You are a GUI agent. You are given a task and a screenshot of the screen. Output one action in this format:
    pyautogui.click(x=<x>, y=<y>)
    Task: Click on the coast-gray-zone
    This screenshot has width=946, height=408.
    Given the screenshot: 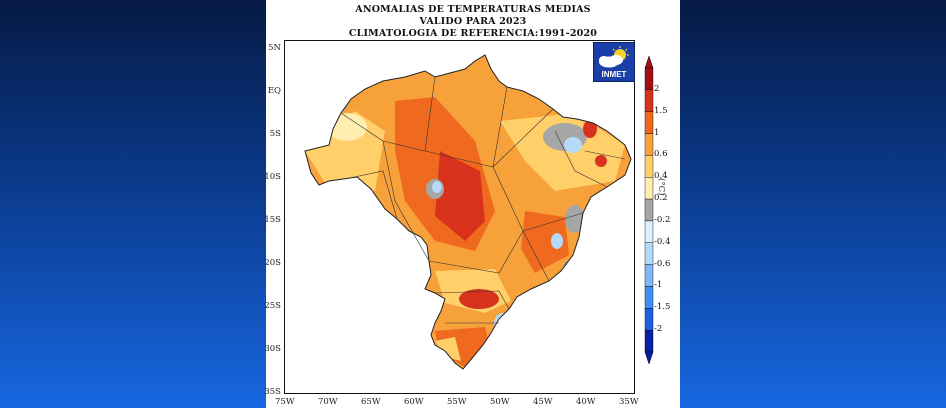 What is the action you would take?
    pyautogui.click(x=575, y=219)
    